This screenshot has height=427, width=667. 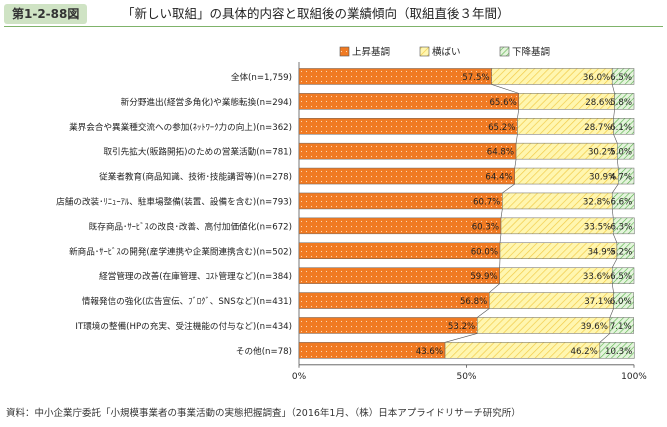 I want to click on bar-value-up: 64.4%, so click(x=498, y=178).